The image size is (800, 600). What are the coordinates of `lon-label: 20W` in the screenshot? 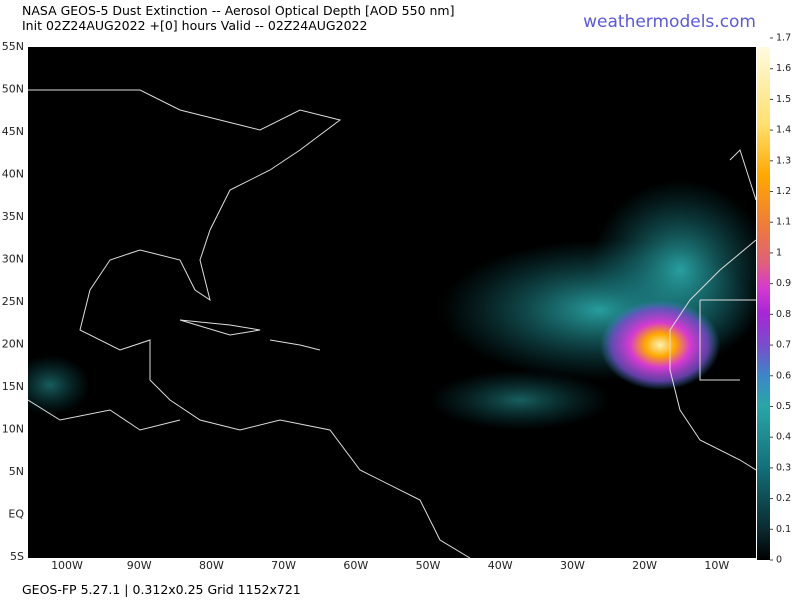 It's located at (644, 565).